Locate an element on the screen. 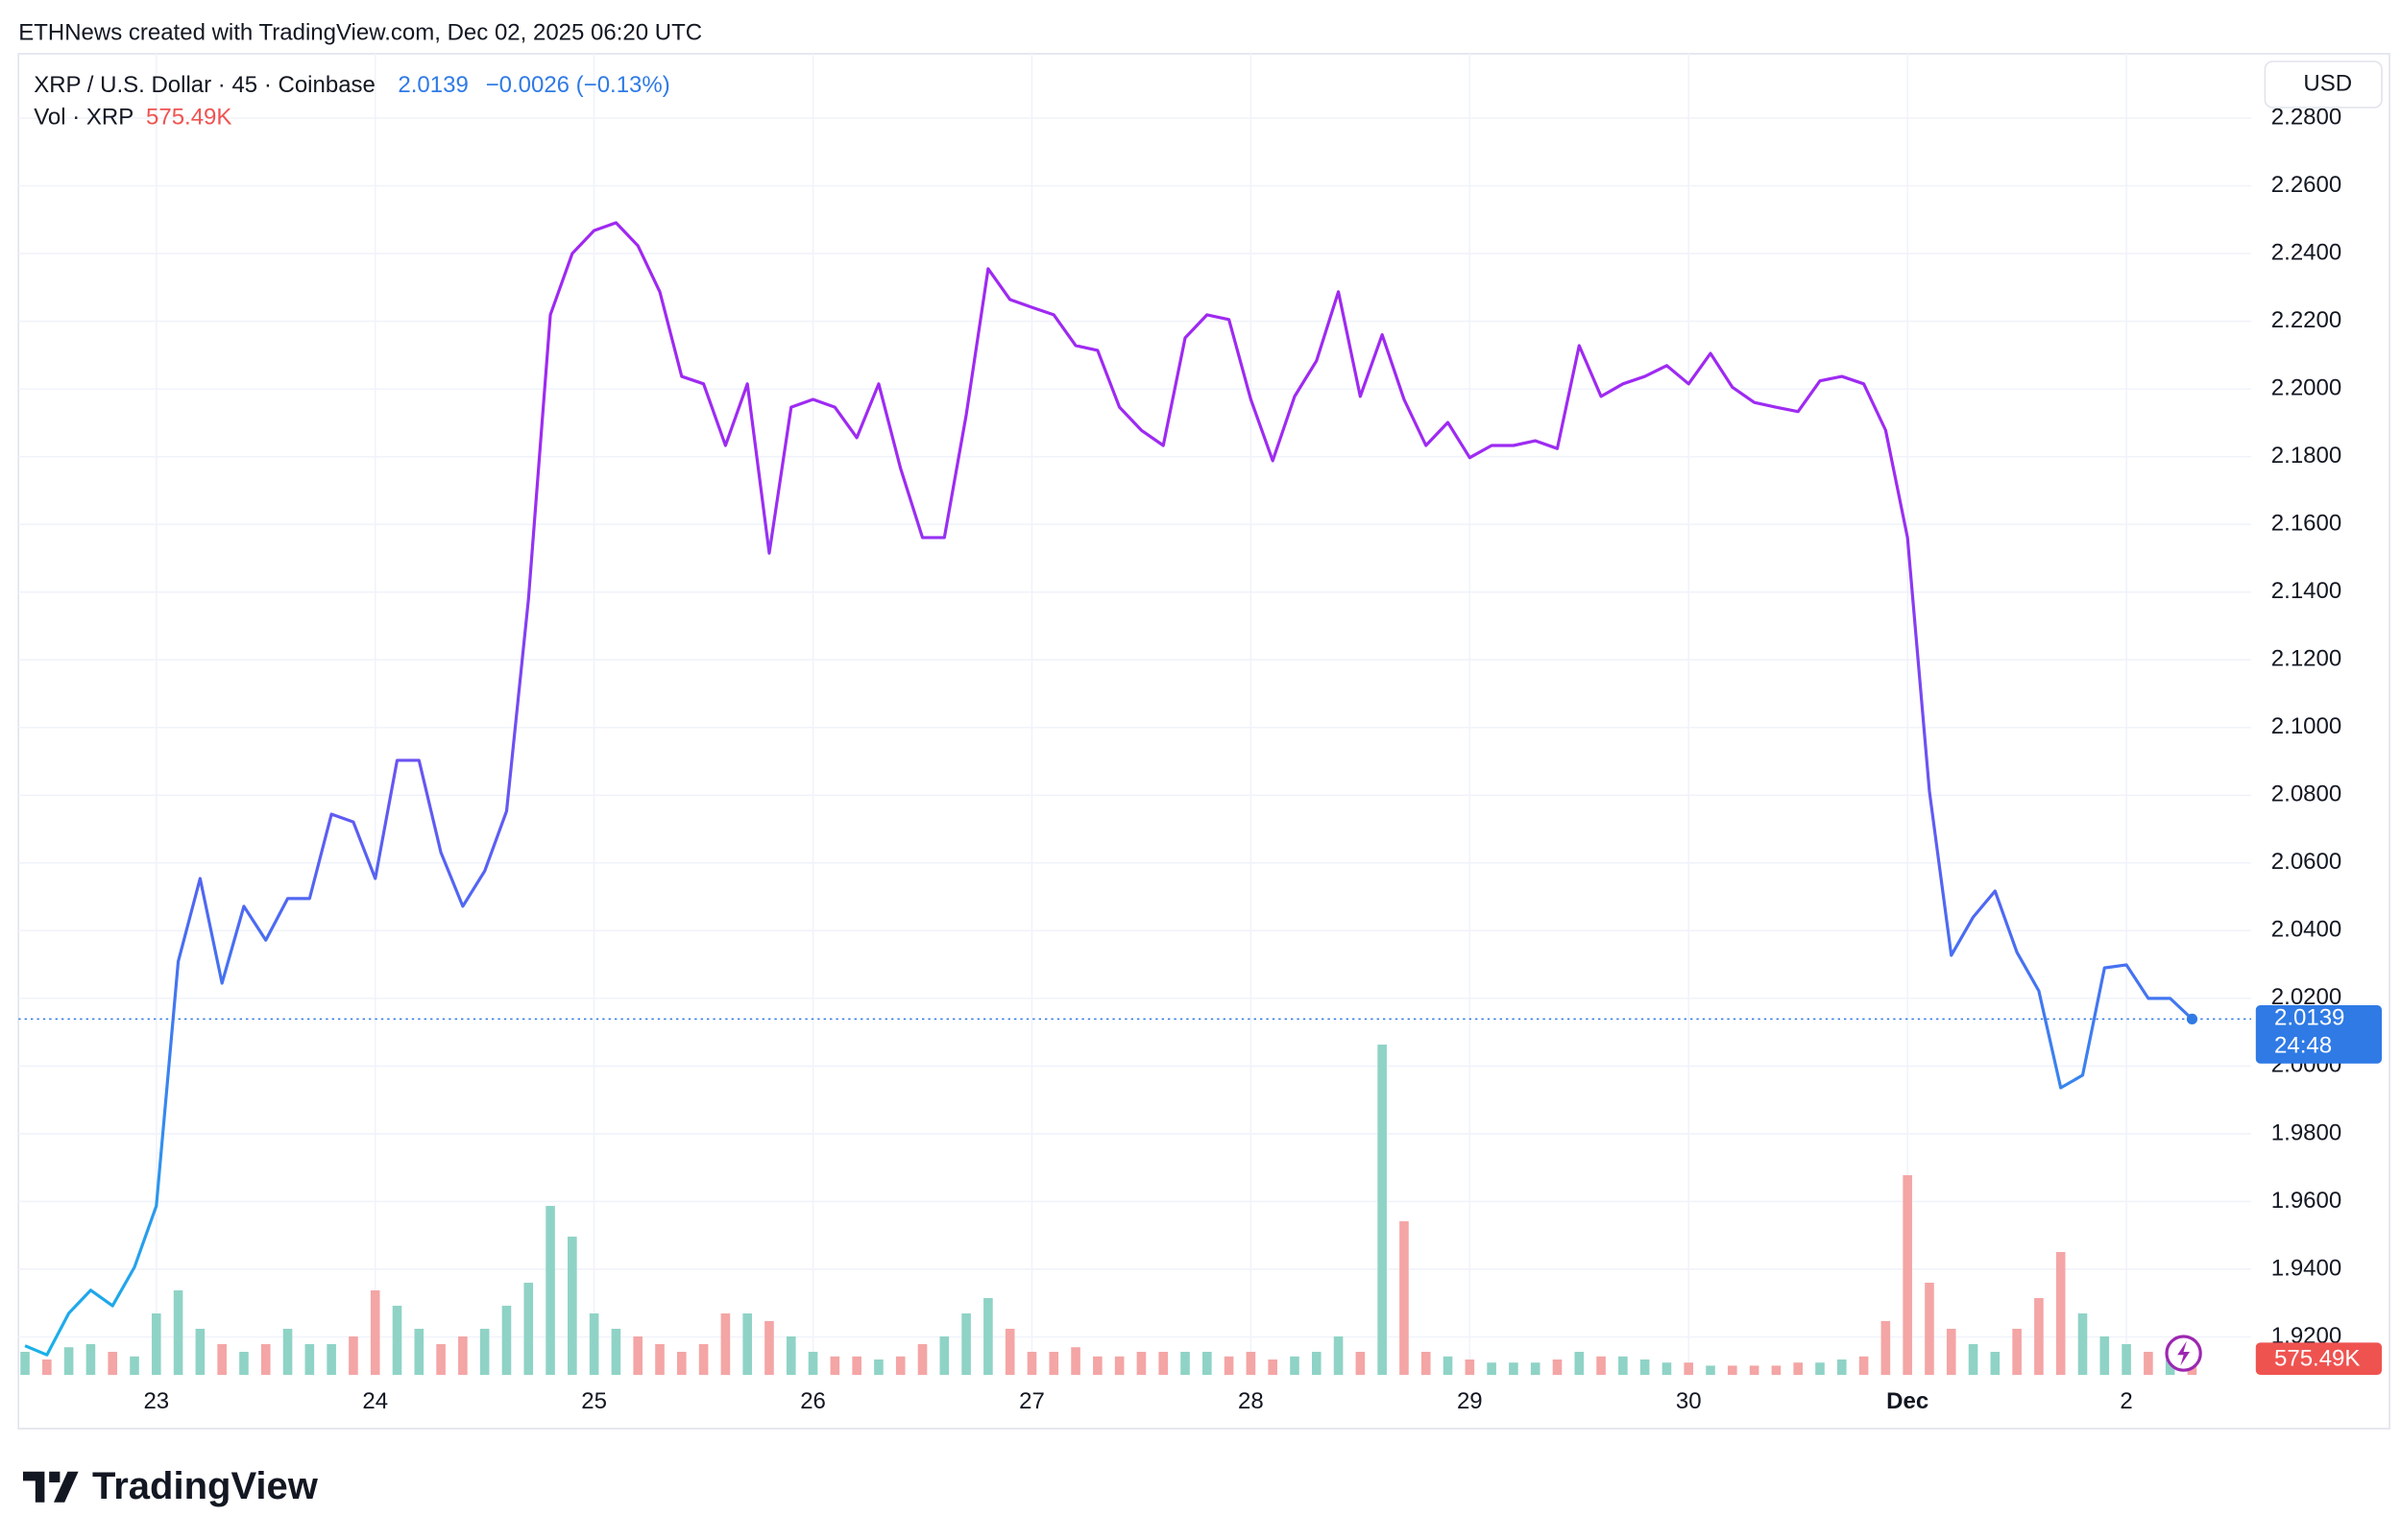  legend-price: 2.0139 is located at coordinates (433, 85).